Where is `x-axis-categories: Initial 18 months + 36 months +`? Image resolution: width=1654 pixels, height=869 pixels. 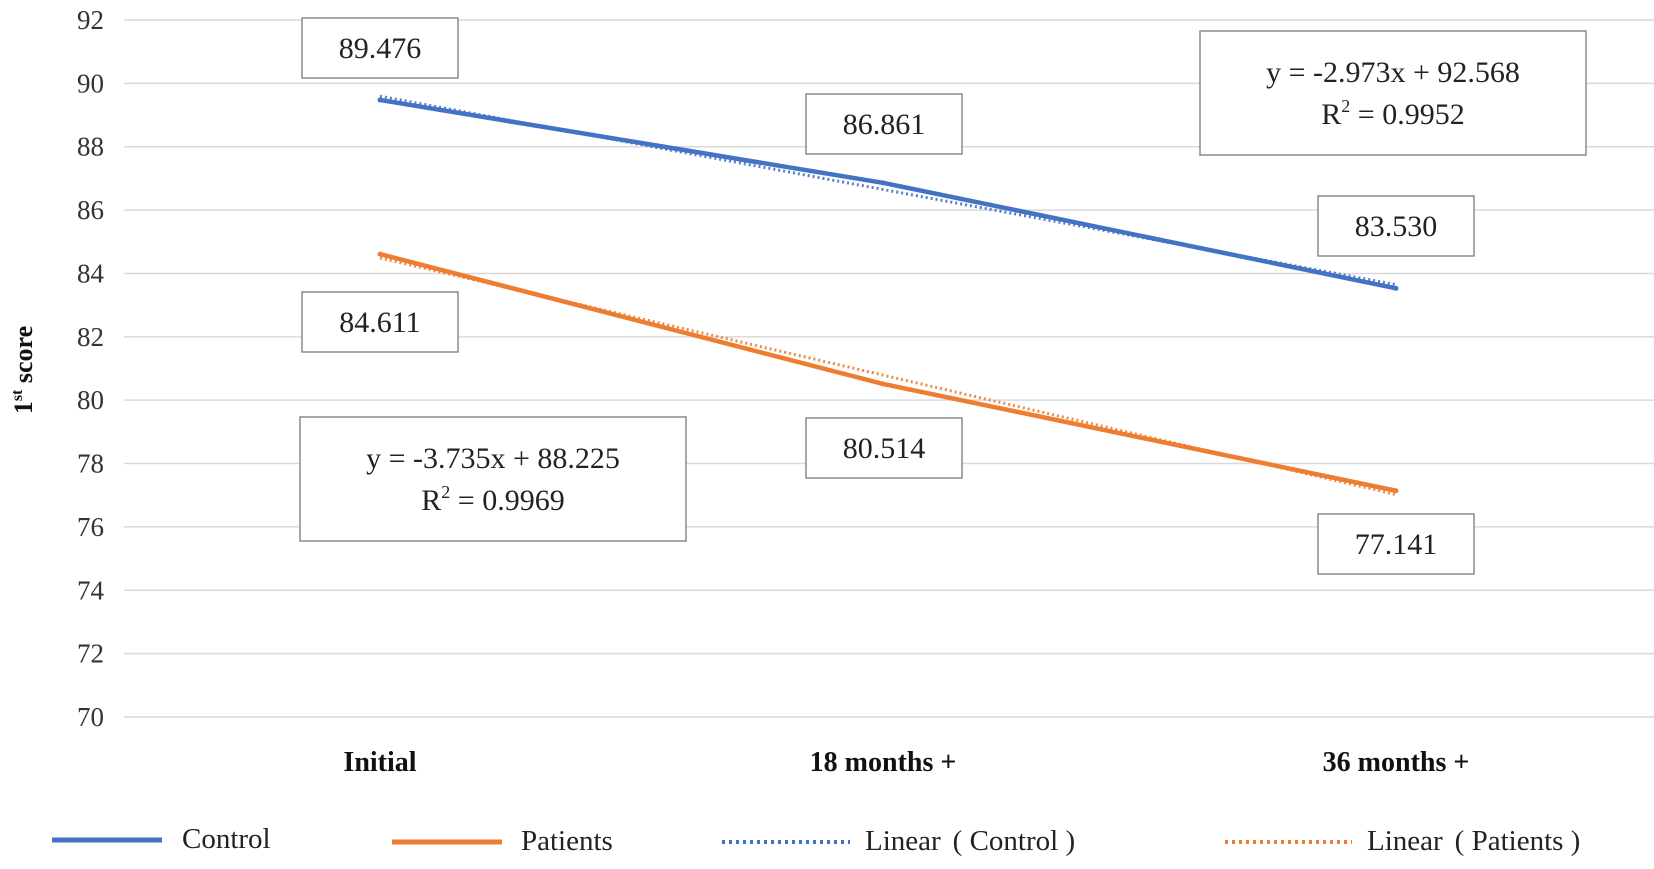 x-axis-categories: Initial 18 months + 36 months + is located at coordinates (906, 762).